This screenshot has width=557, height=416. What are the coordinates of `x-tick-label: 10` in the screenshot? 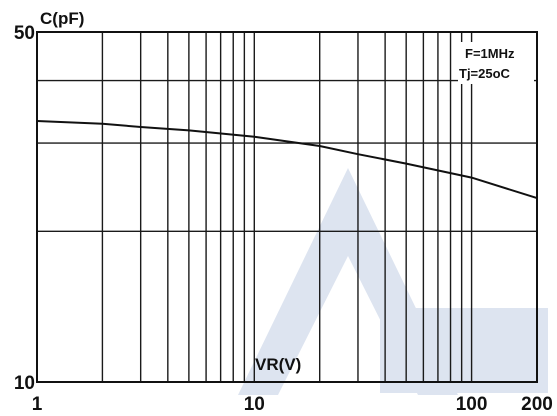 It's located at (254, 404).